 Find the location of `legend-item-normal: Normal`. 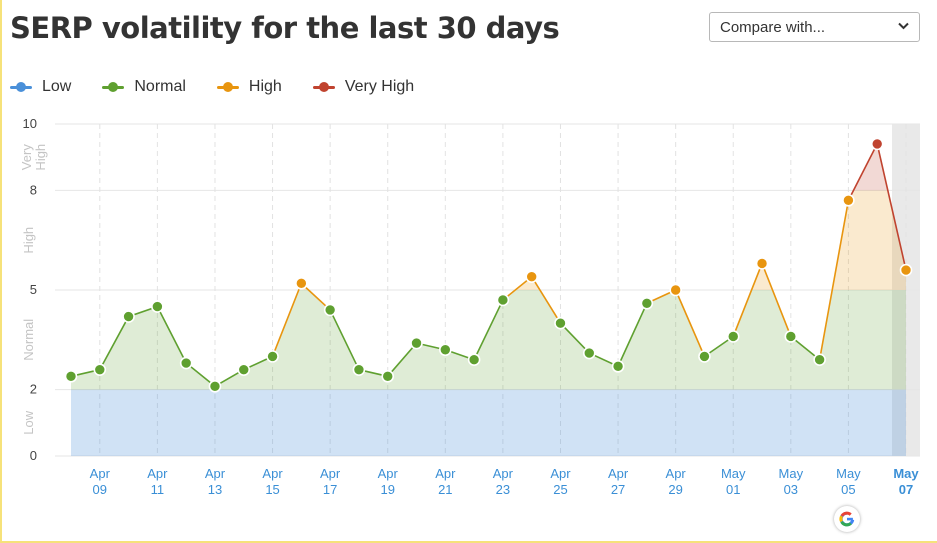

legend-item-normal: Normal is located at coordinates (144, 87).